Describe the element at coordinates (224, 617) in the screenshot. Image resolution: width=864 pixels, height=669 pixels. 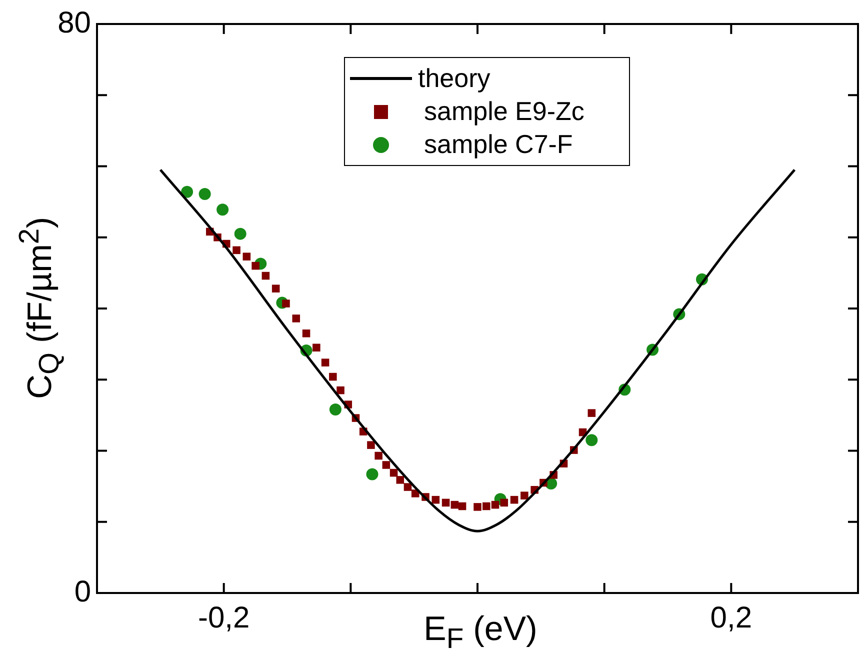
I see `x-tick-label: -0,2` at that location.